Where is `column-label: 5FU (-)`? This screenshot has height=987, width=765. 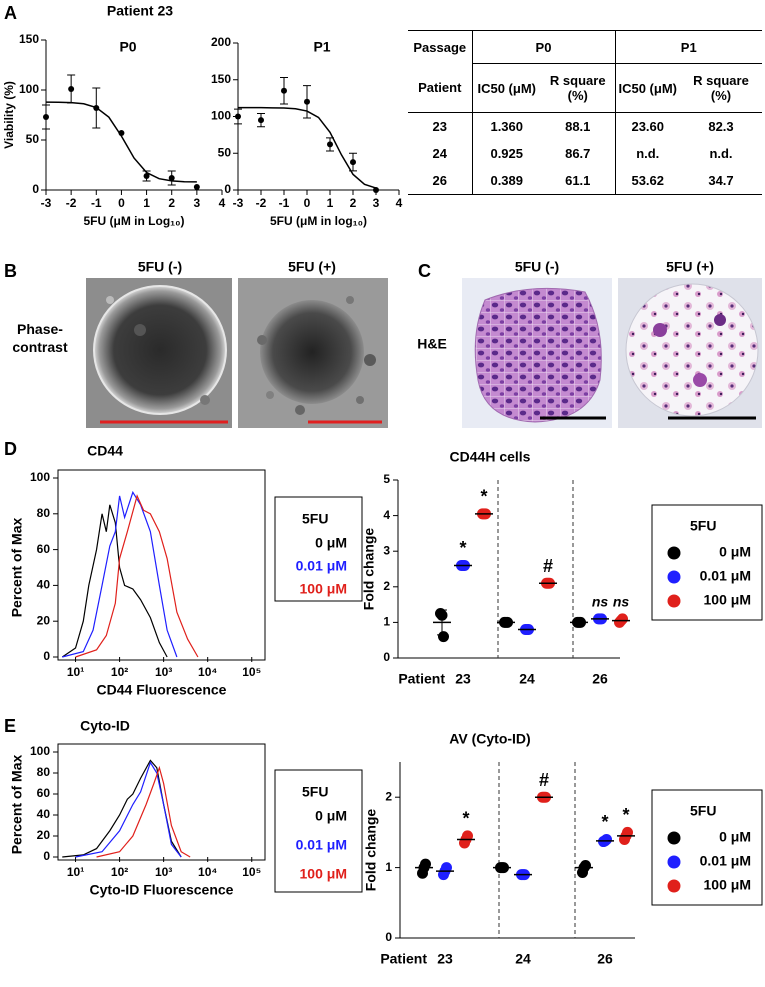 column-label: 5FU (-) is located at coordinates (537, 267).